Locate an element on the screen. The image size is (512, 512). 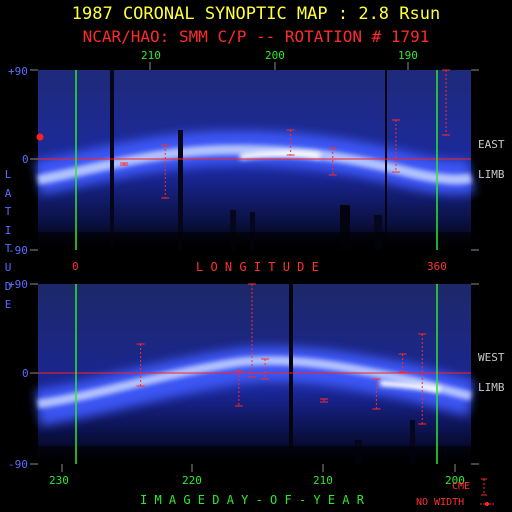
chart-title: 1987 CORONAL SYNOPTIC MAP : 2.8 Rsun is located at coordinates (256, 14).